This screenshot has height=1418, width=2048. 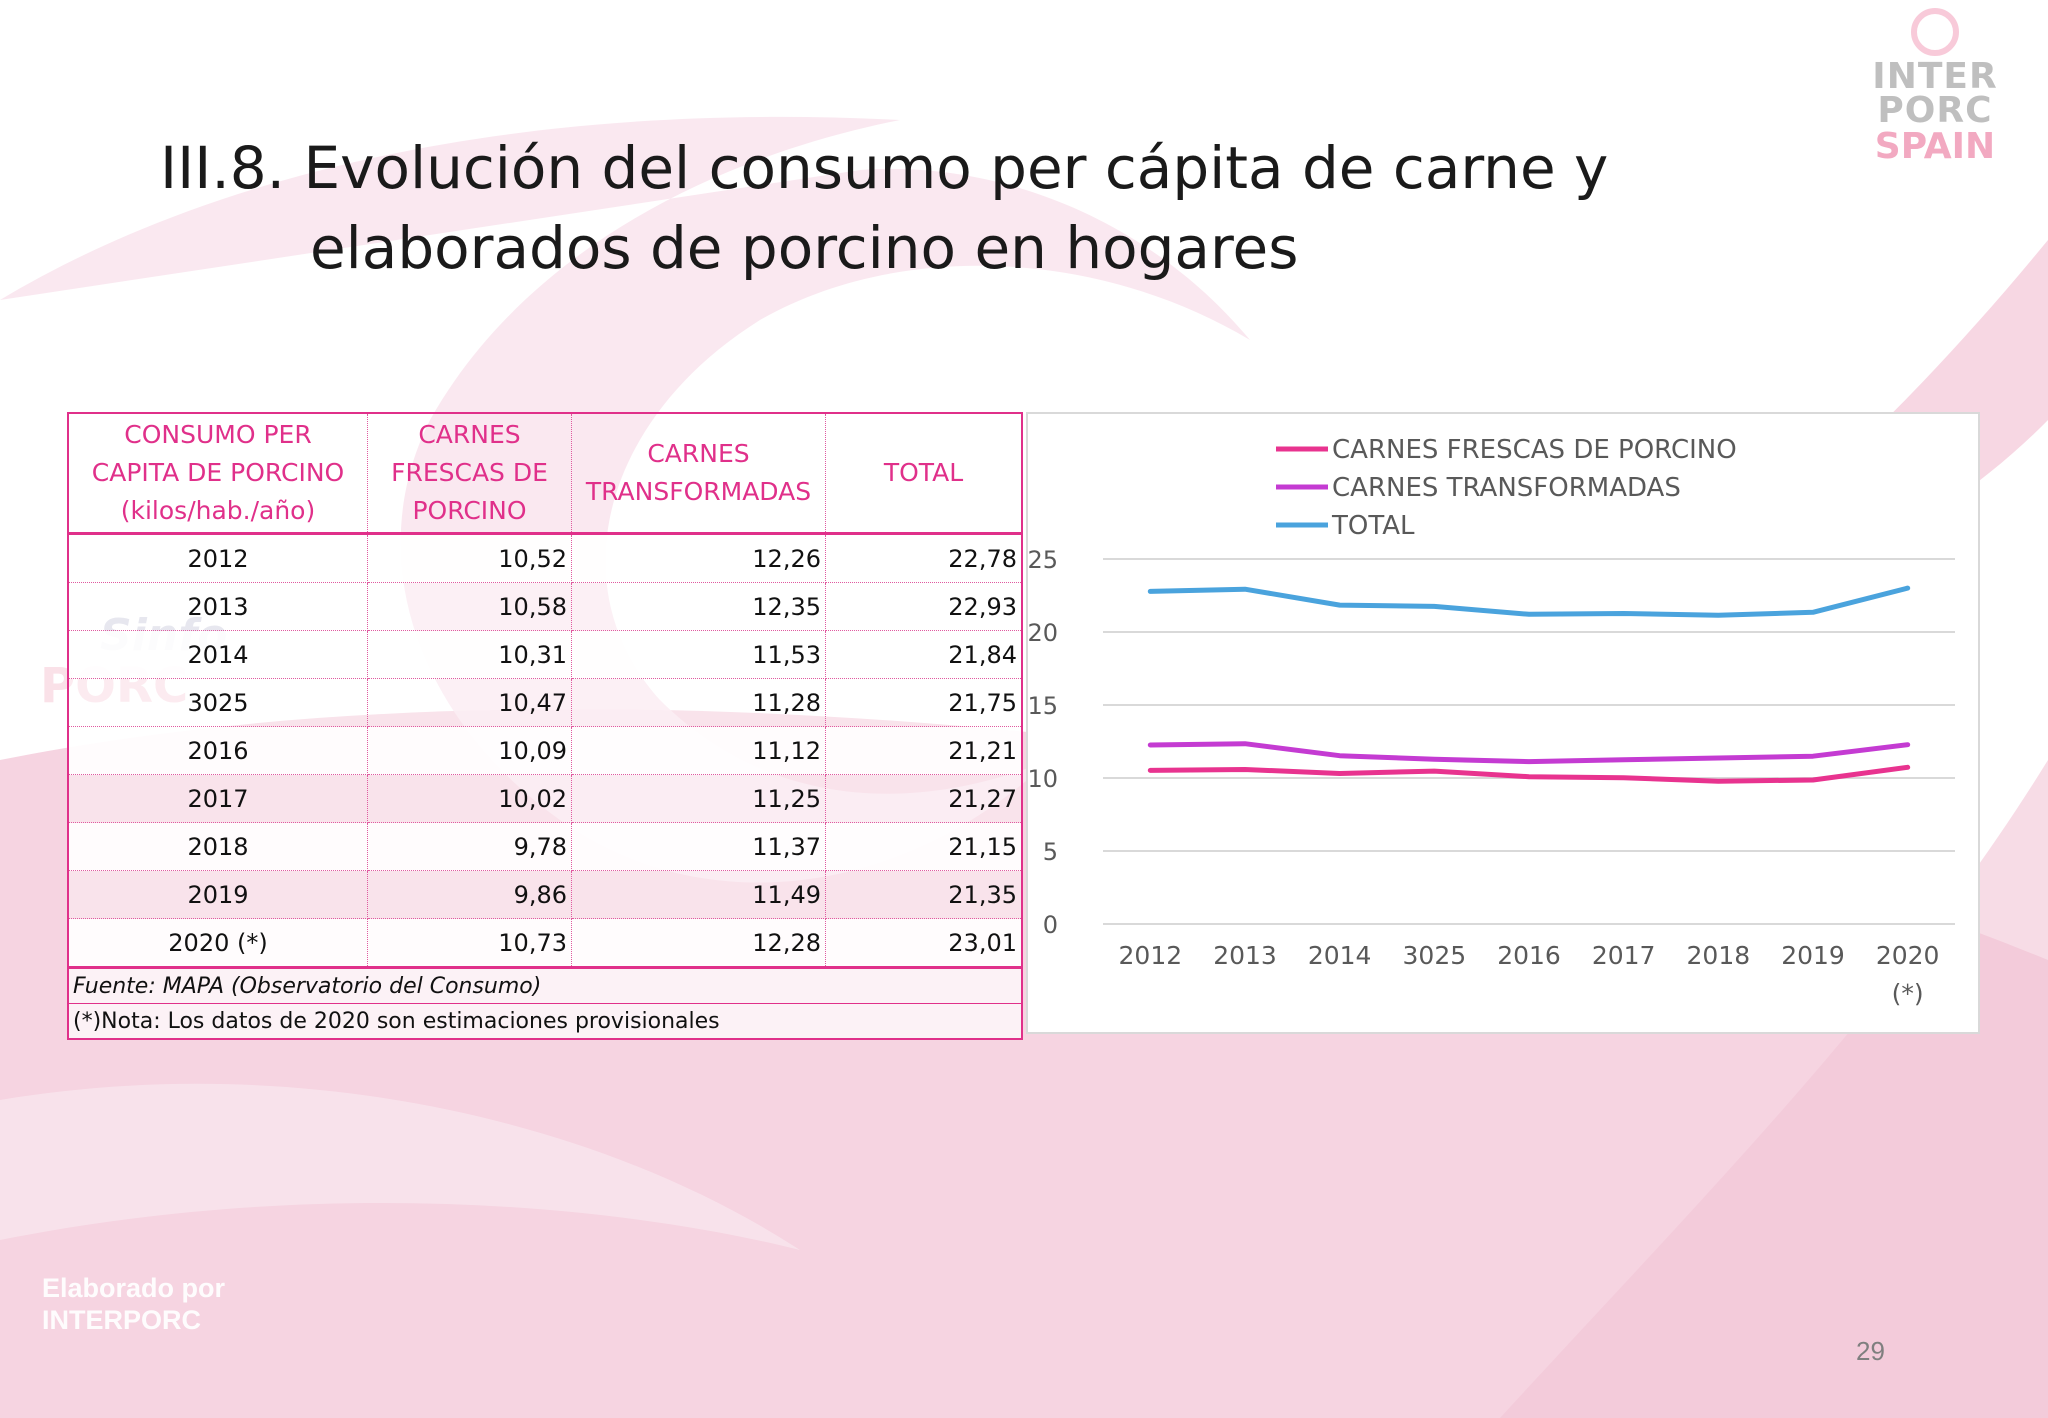 What do you see at coordinates (469, 558) in the screenshot?
I see `cell-fresh: 10,52` at bounding box center [469, 558].